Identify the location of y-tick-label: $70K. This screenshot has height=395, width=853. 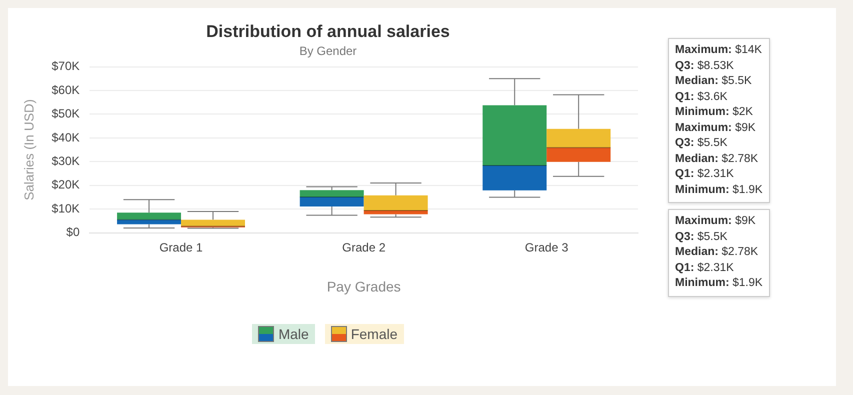
(66, 66).